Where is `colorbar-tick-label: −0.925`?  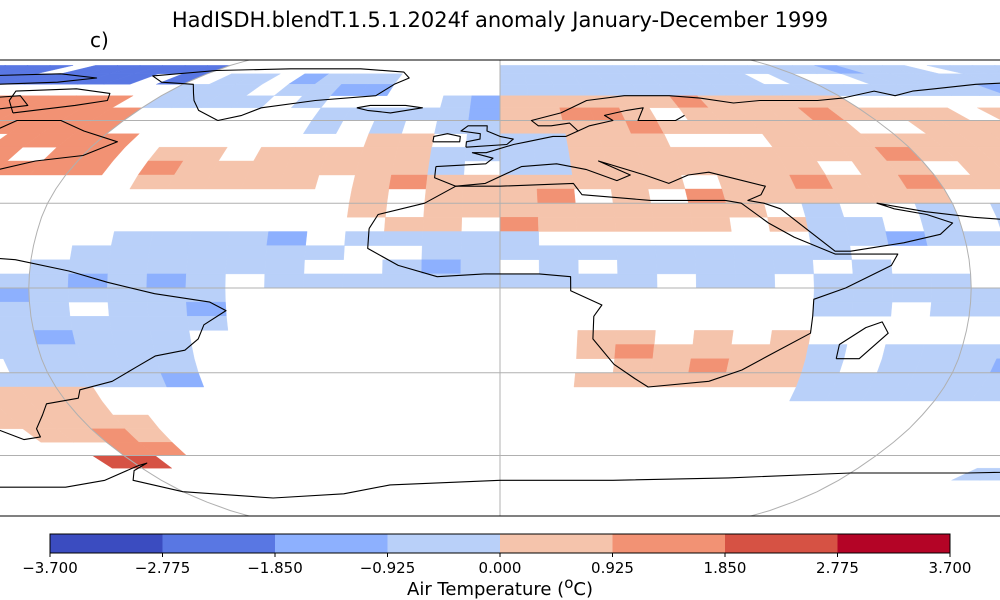
colorbar-tick-label: −0.925 is located at coordinates (387, 568).